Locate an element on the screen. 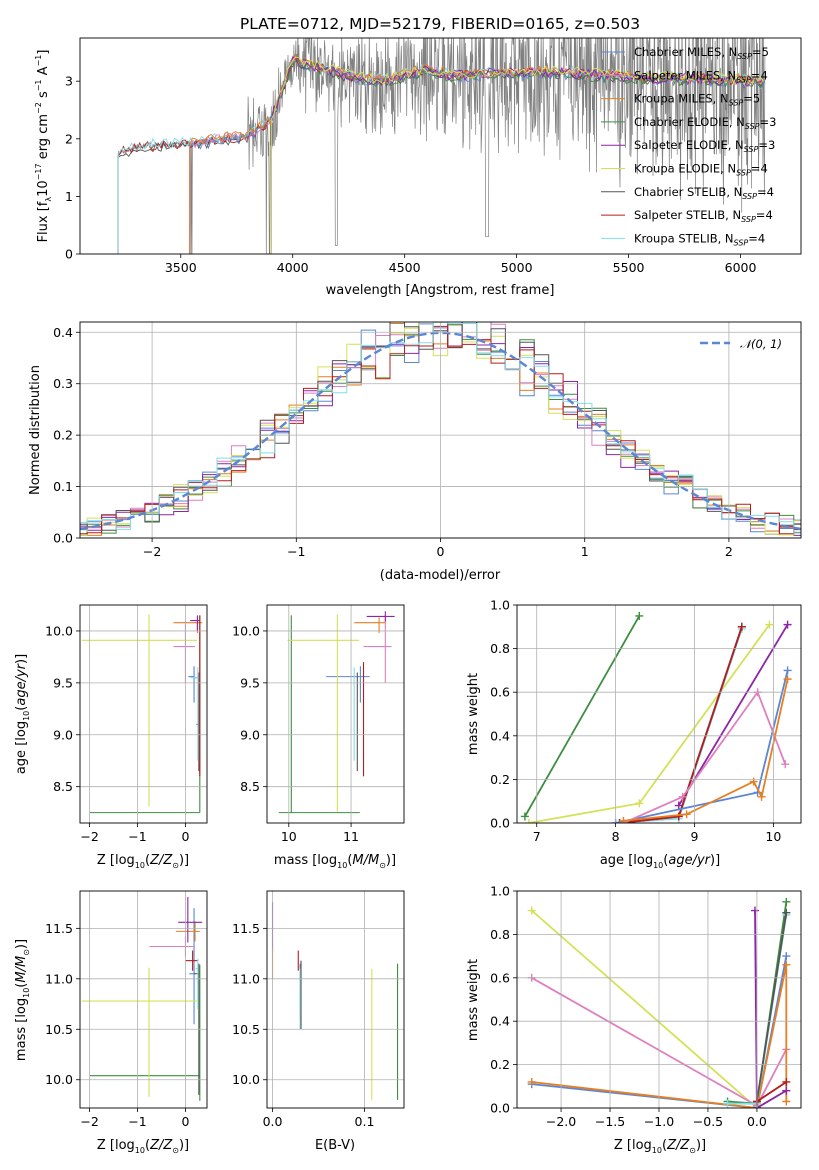  x-tick-label: 10 is located at coordinates (289, 836).